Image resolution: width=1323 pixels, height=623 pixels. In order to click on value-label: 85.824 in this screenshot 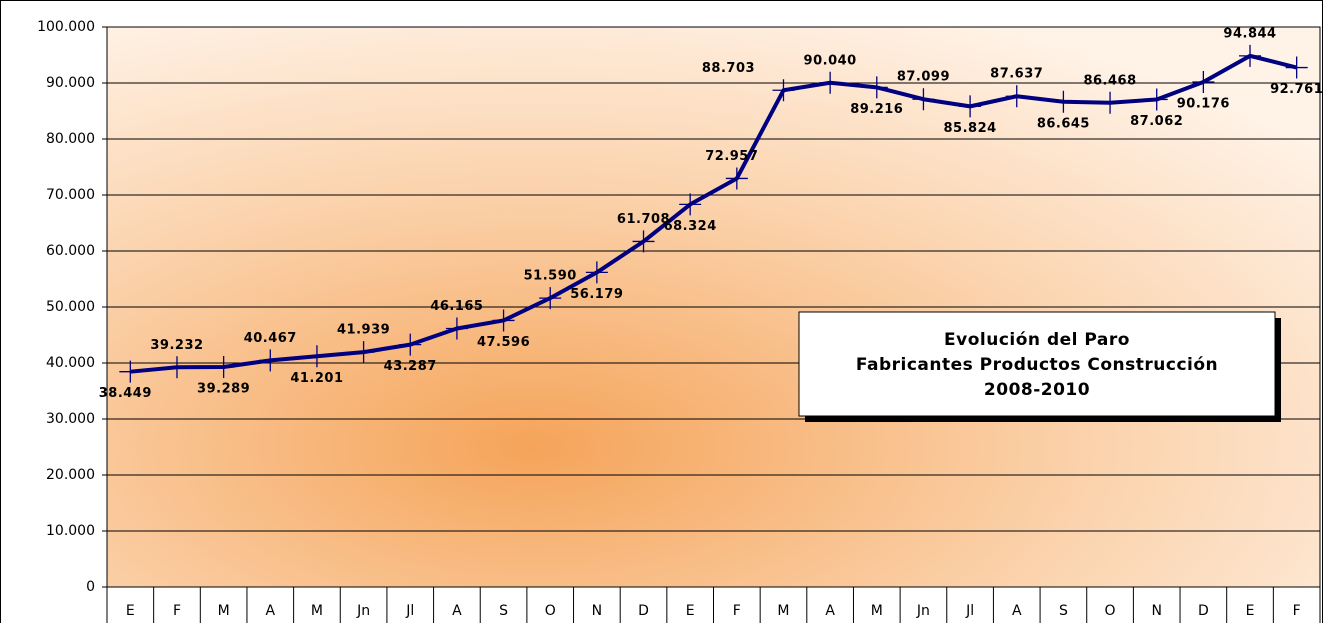, I will do `click(970, 128)`.